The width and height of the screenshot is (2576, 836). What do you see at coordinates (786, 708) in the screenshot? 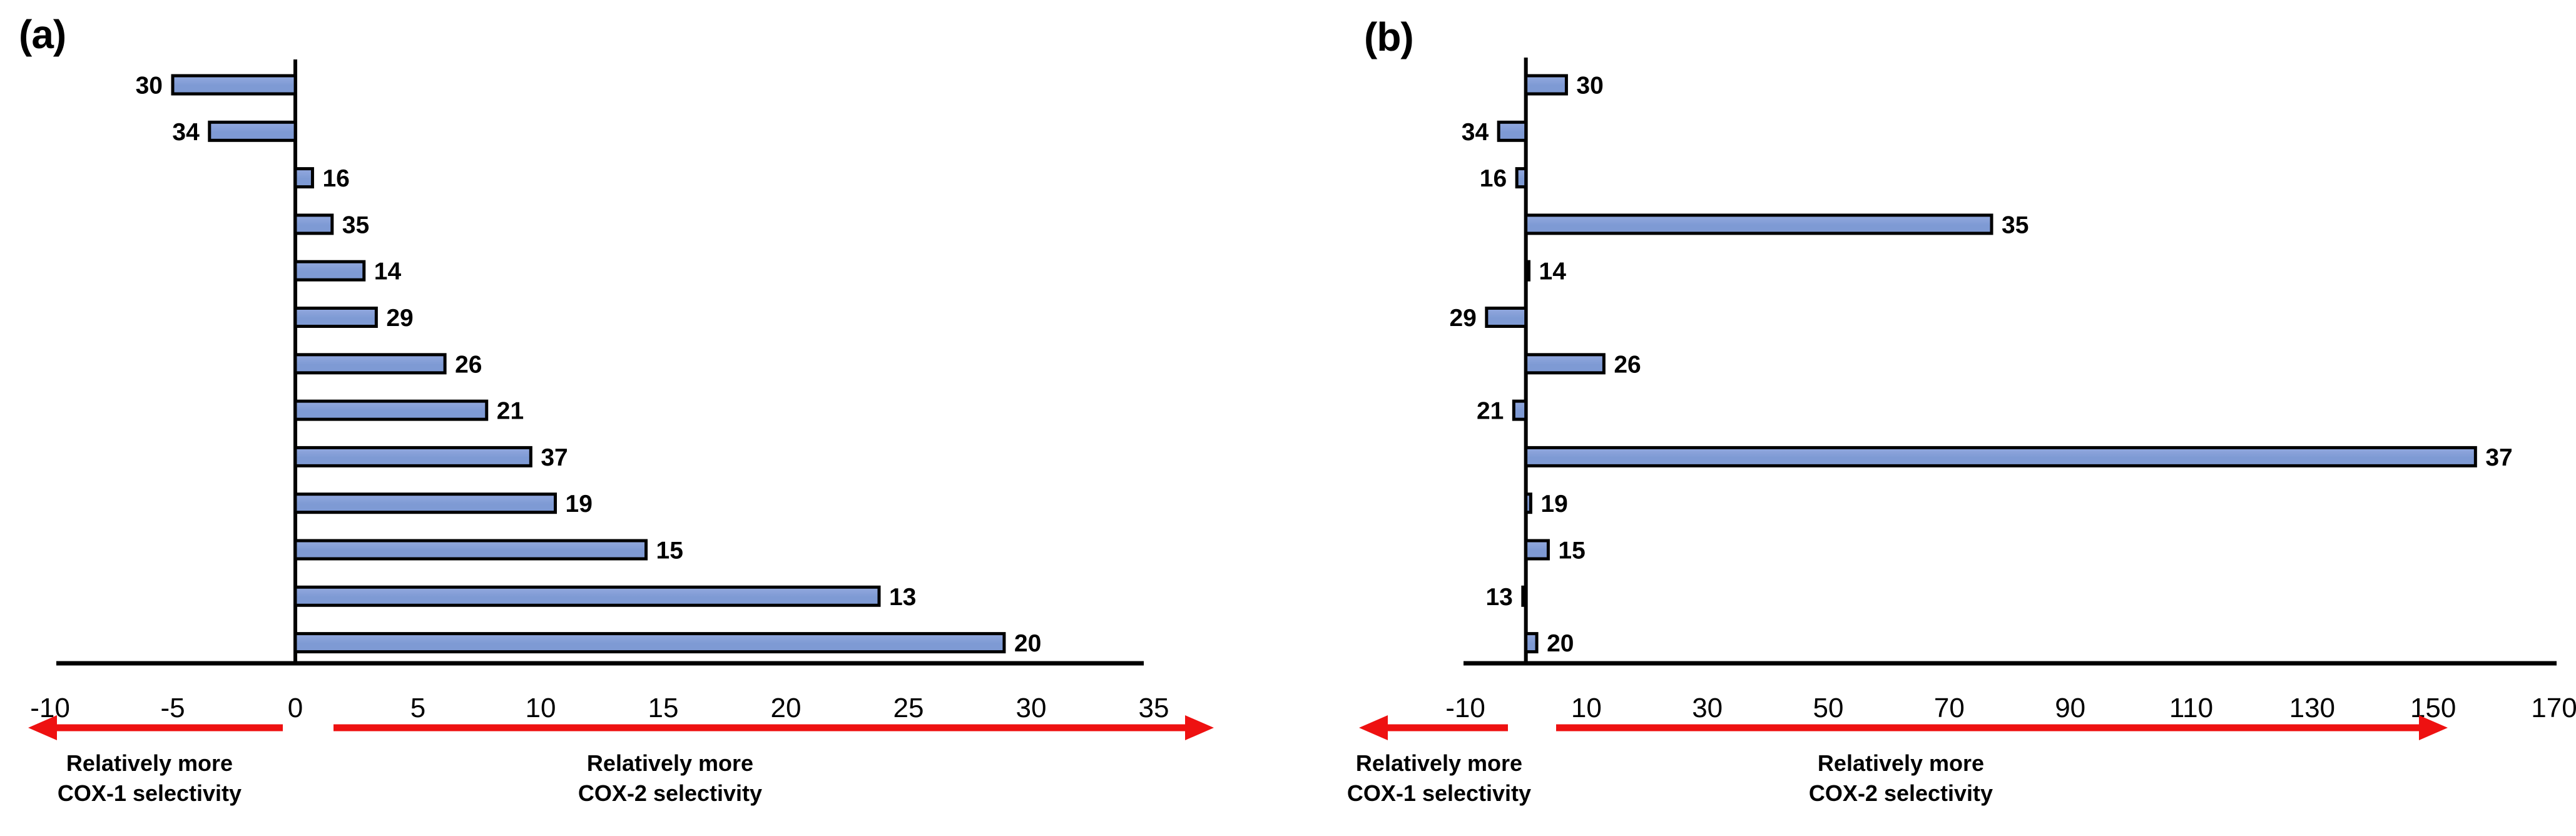
I see `x-tick-label: 20` at bounding box center [786, 708].